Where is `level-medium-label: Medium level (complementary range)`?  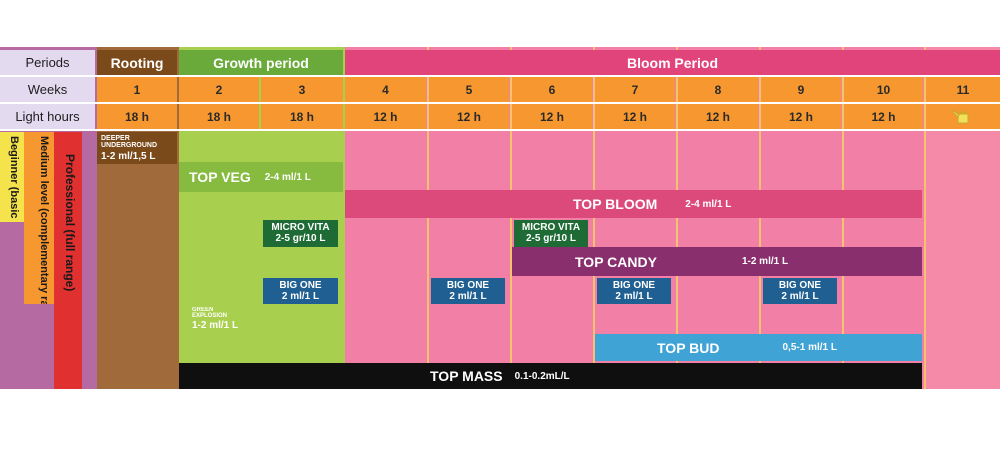
level-medium-label: Medium level (complementary range) is located at coordinates (44, 220).